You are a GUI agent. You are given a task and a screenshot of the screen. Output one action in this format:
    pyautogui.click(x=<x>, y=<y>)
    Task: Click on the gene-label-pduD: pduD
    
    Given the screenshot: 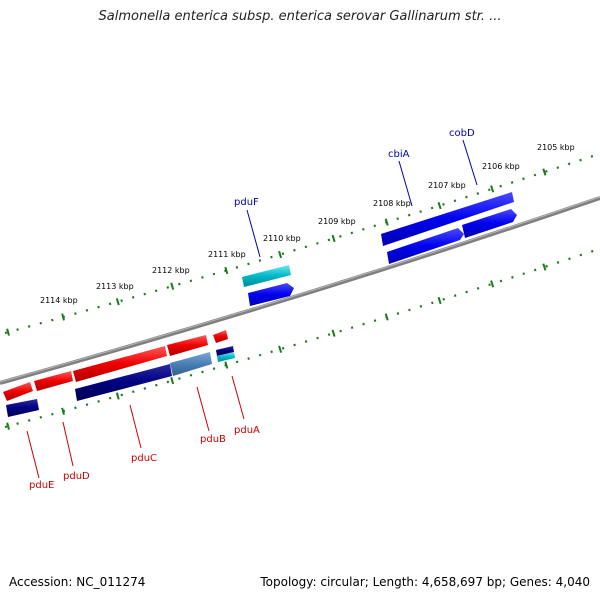 What is the action you would take?
    pyautogui.click(x=76, y=476)
    